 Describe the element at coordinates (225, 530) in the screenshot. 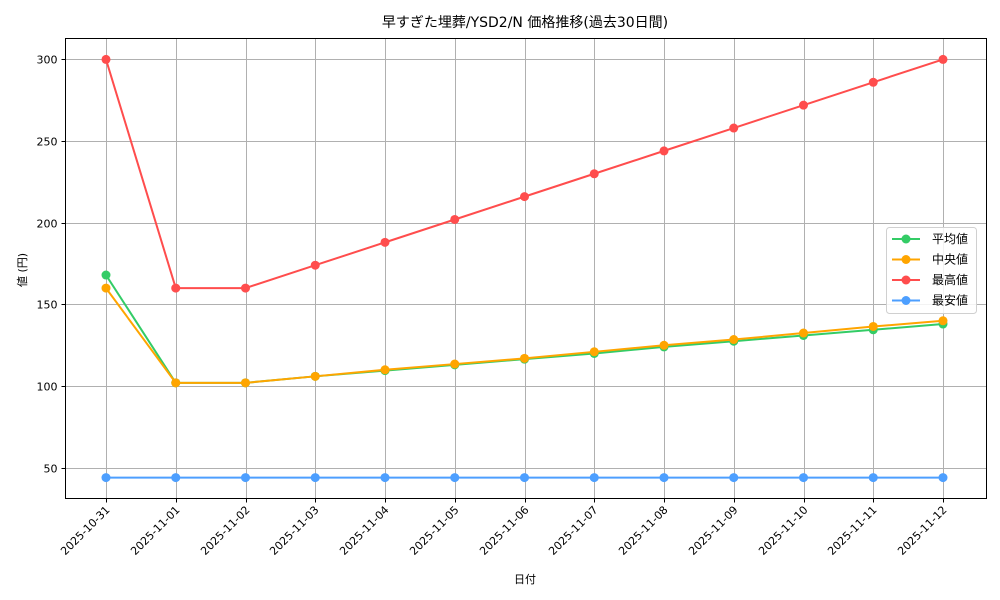

I see `x-tick-label: 2025-11-02` at that location.